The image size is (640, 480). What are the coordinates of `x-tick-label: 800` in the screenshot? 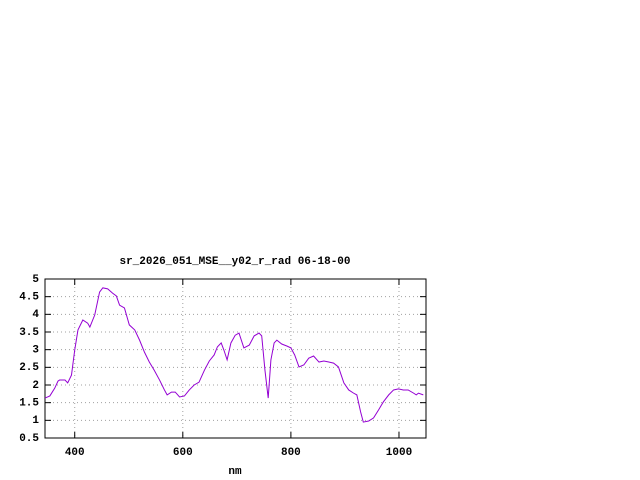 It's located at (291, 453).